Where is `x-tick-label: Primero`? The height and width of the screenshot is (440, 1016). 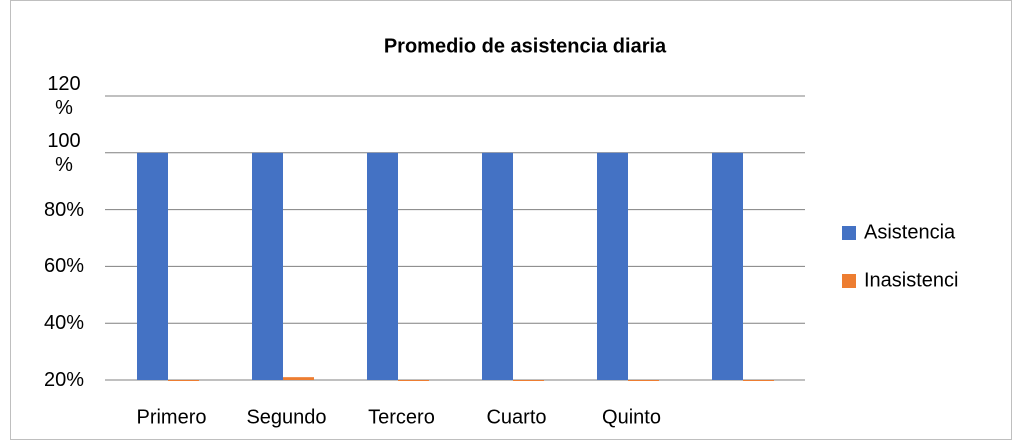 x-tick-label: Primero is located at coordinates (171, 417).